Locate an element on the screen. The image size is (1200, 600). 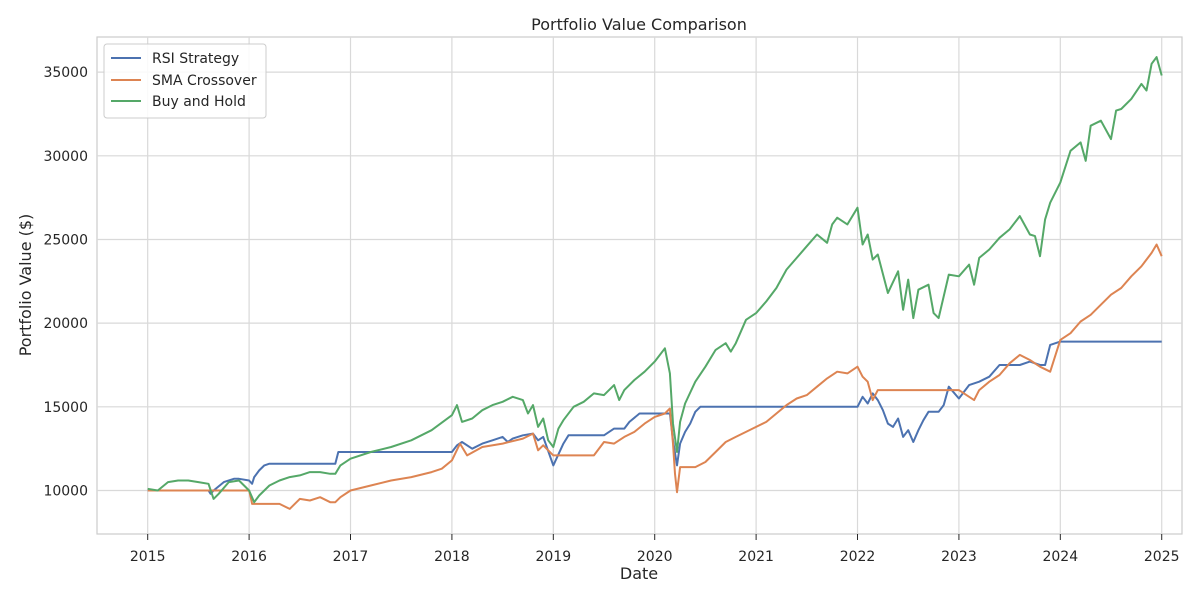
x-tick-label-2017: 2017 is located at coordinates (351, 557).